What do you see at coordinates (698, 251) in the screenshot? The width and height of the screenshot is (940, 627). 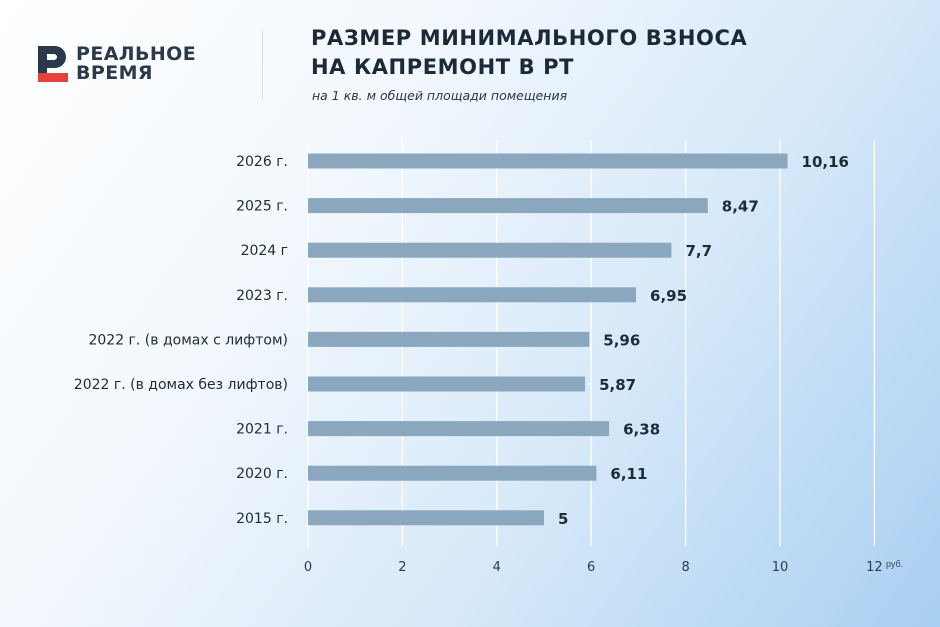 I see `data-label: 7,7` at bounding box center [698, 251].